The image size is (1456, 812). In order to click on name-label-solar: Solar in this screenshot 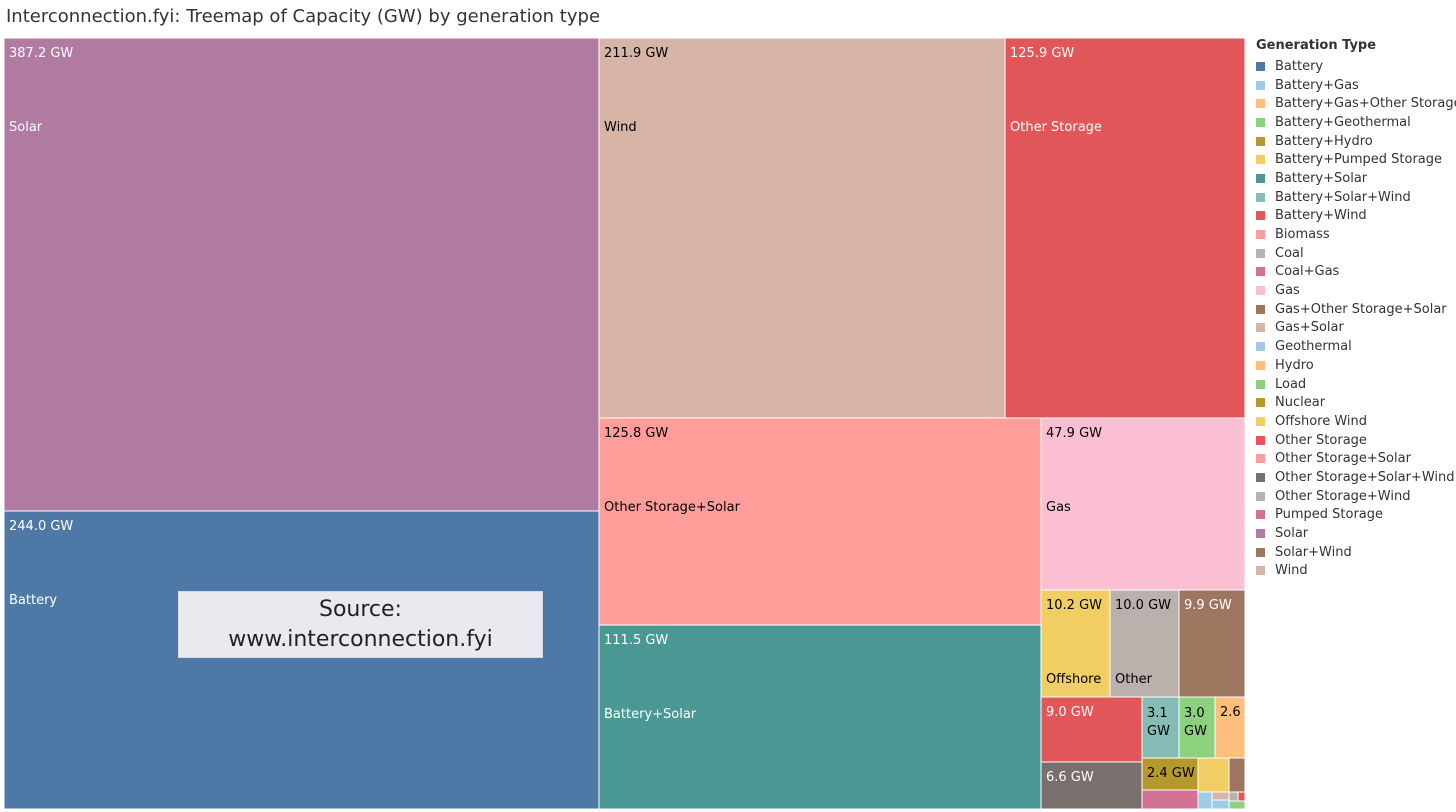, I will do `click(26, 127)`.